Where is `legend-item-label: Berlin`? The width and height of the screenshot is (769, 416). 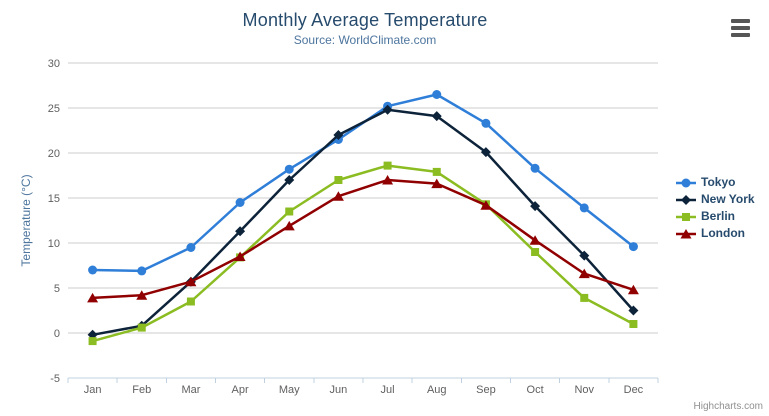 legend-item-label: Berlin is located at coordinates (718, 216).